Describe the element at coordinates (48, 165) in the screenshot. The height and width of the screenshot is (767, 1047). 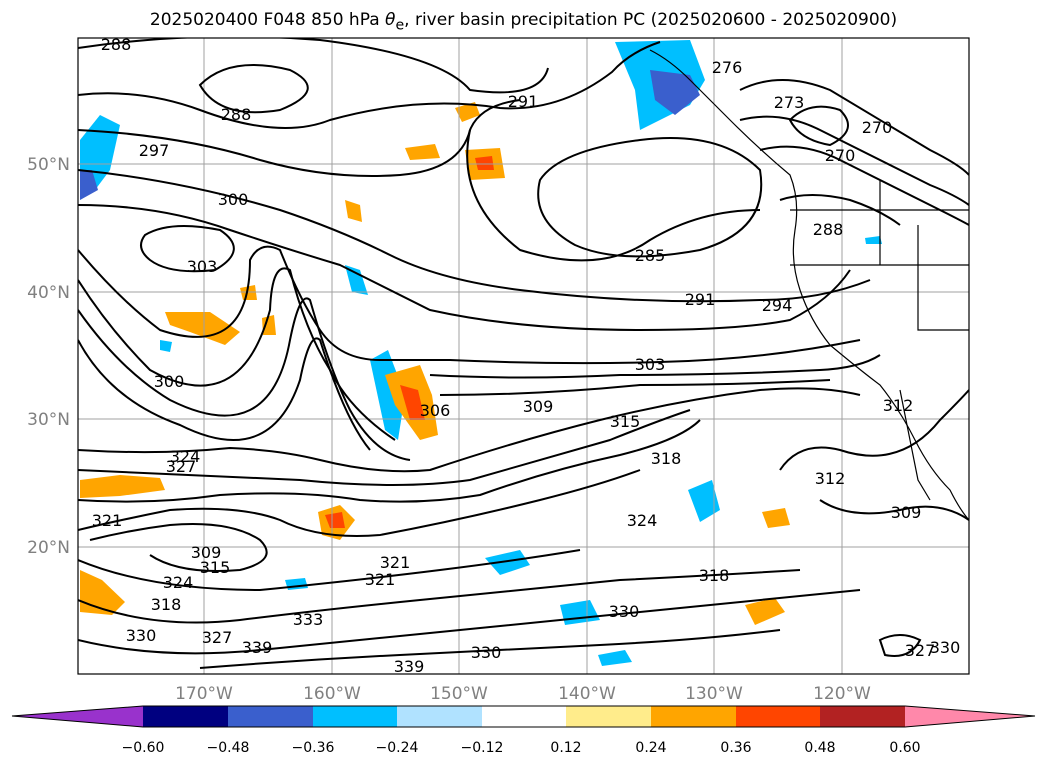
I see `lat-label: 50°N` at that location.